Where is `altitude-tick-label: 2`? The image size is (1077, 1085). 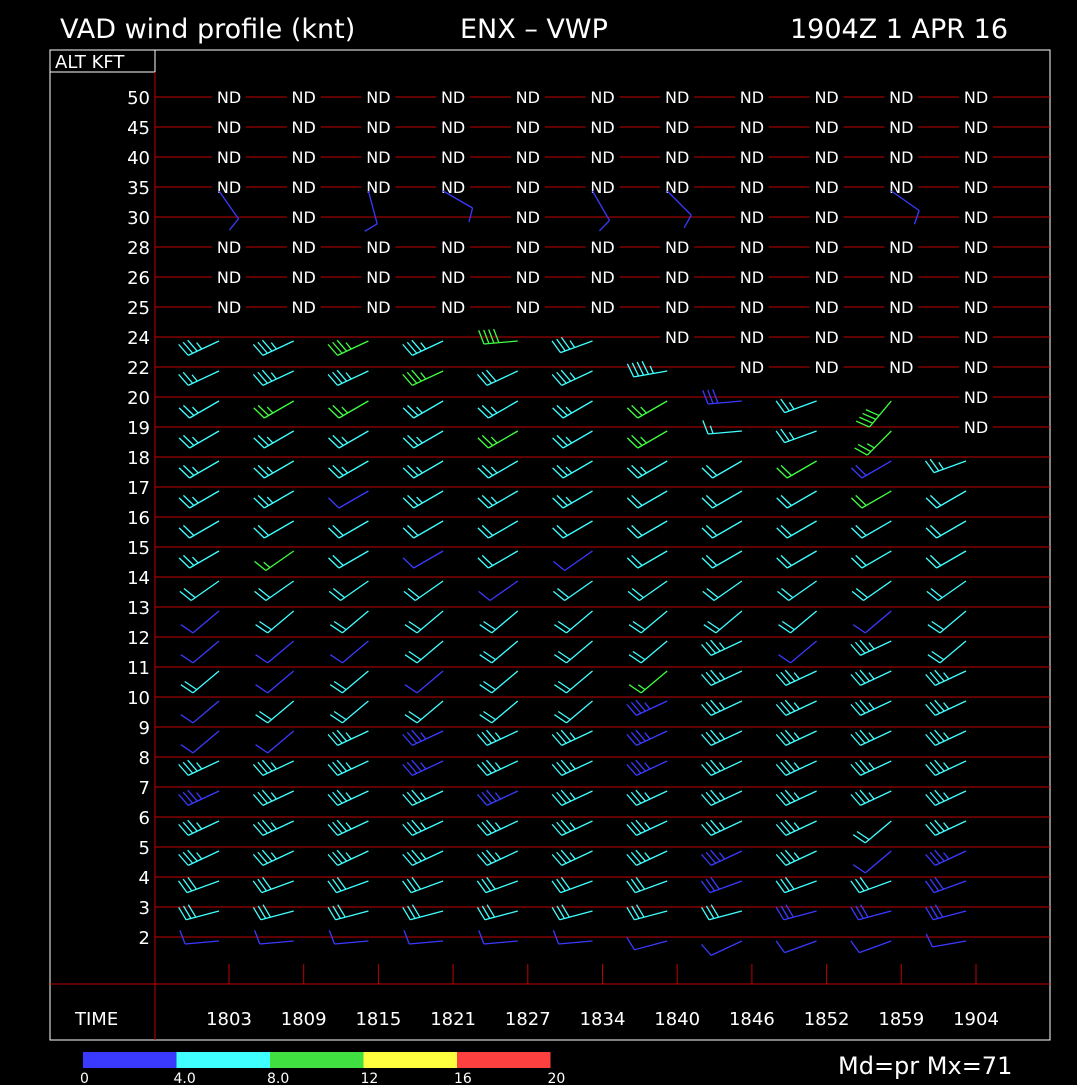
altitude-tick-label: 2 is located at coordinates (144, 938).